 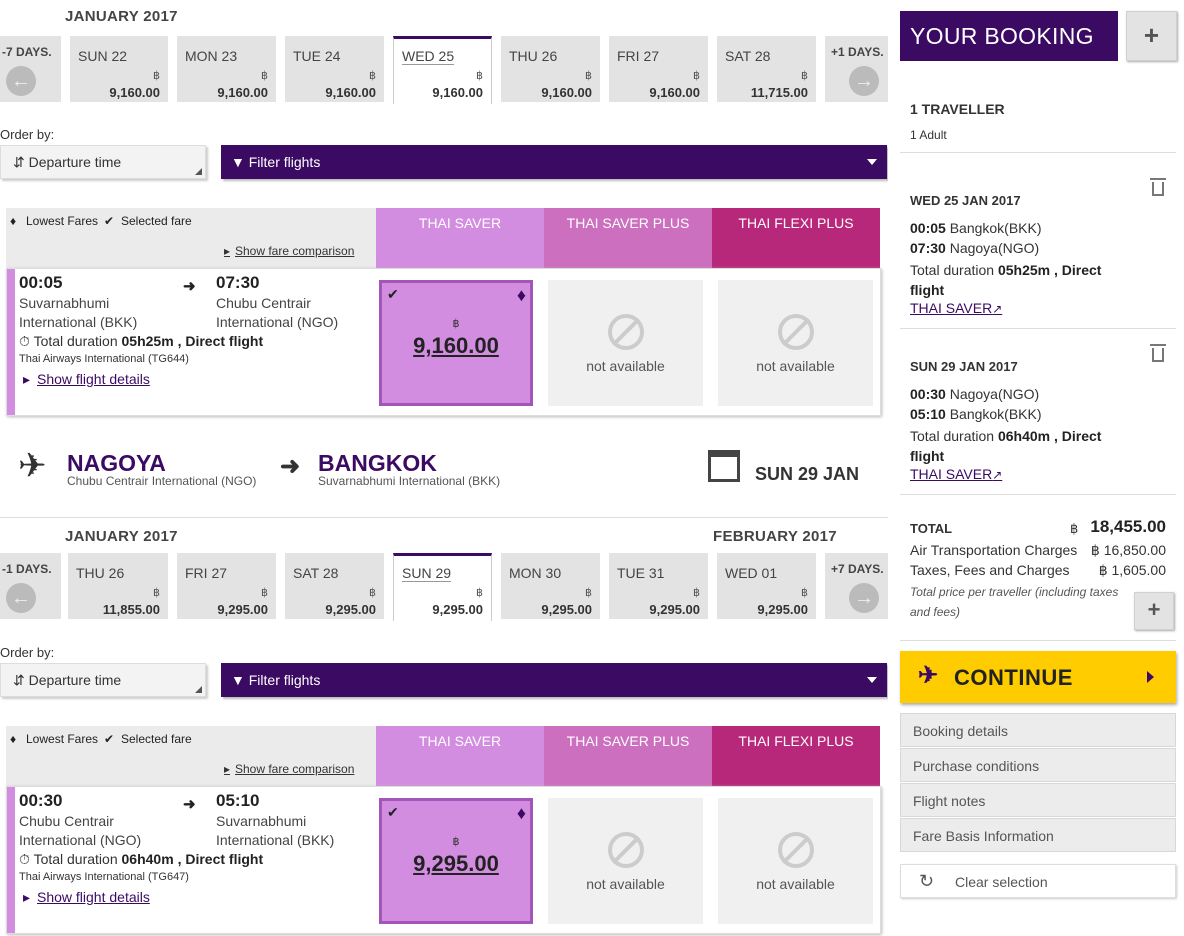 I want to click on airline-name: Thai Airways International (TG647), so click(x=104, y=877).